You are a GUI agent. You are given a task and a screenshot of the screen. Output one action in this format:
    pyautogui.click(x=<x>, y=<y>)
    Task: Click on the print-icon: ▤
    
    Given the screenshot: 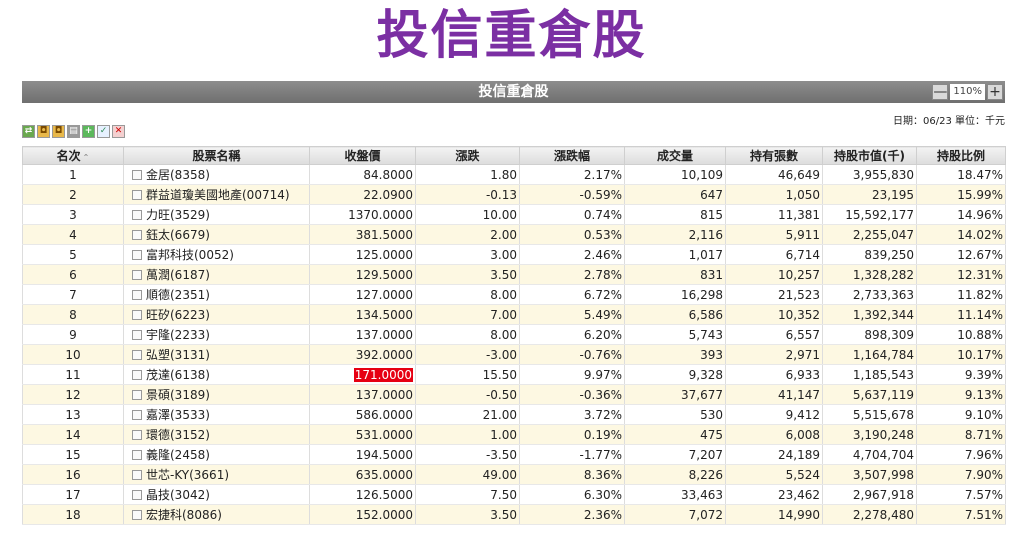 What is the action you would take?
    pyautogui.click(x=73, y=131)
    